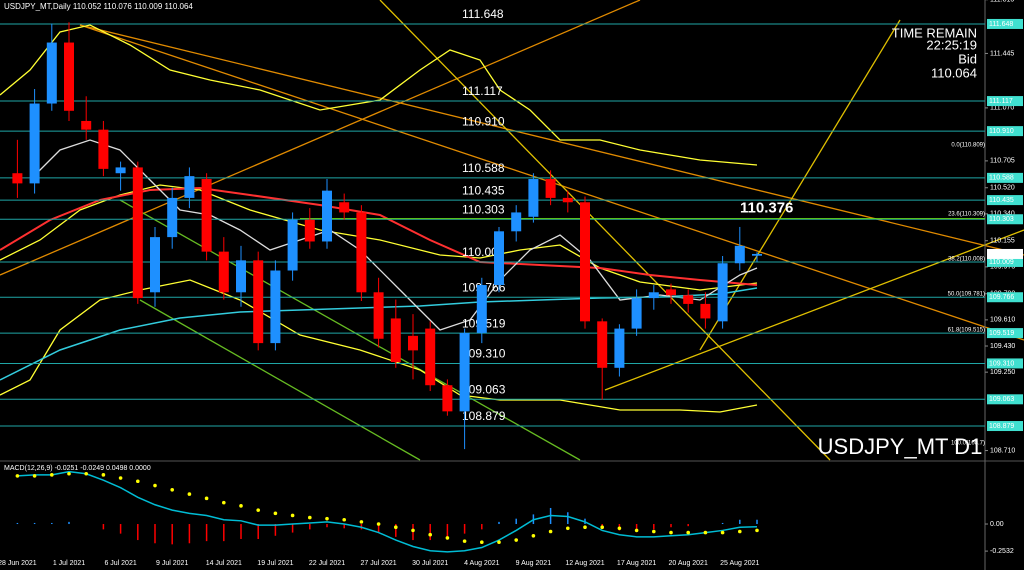 The height and width of the screenshot is (570, 1024). I want to click on level-tag-label: 110.303, so click(1001, 219).